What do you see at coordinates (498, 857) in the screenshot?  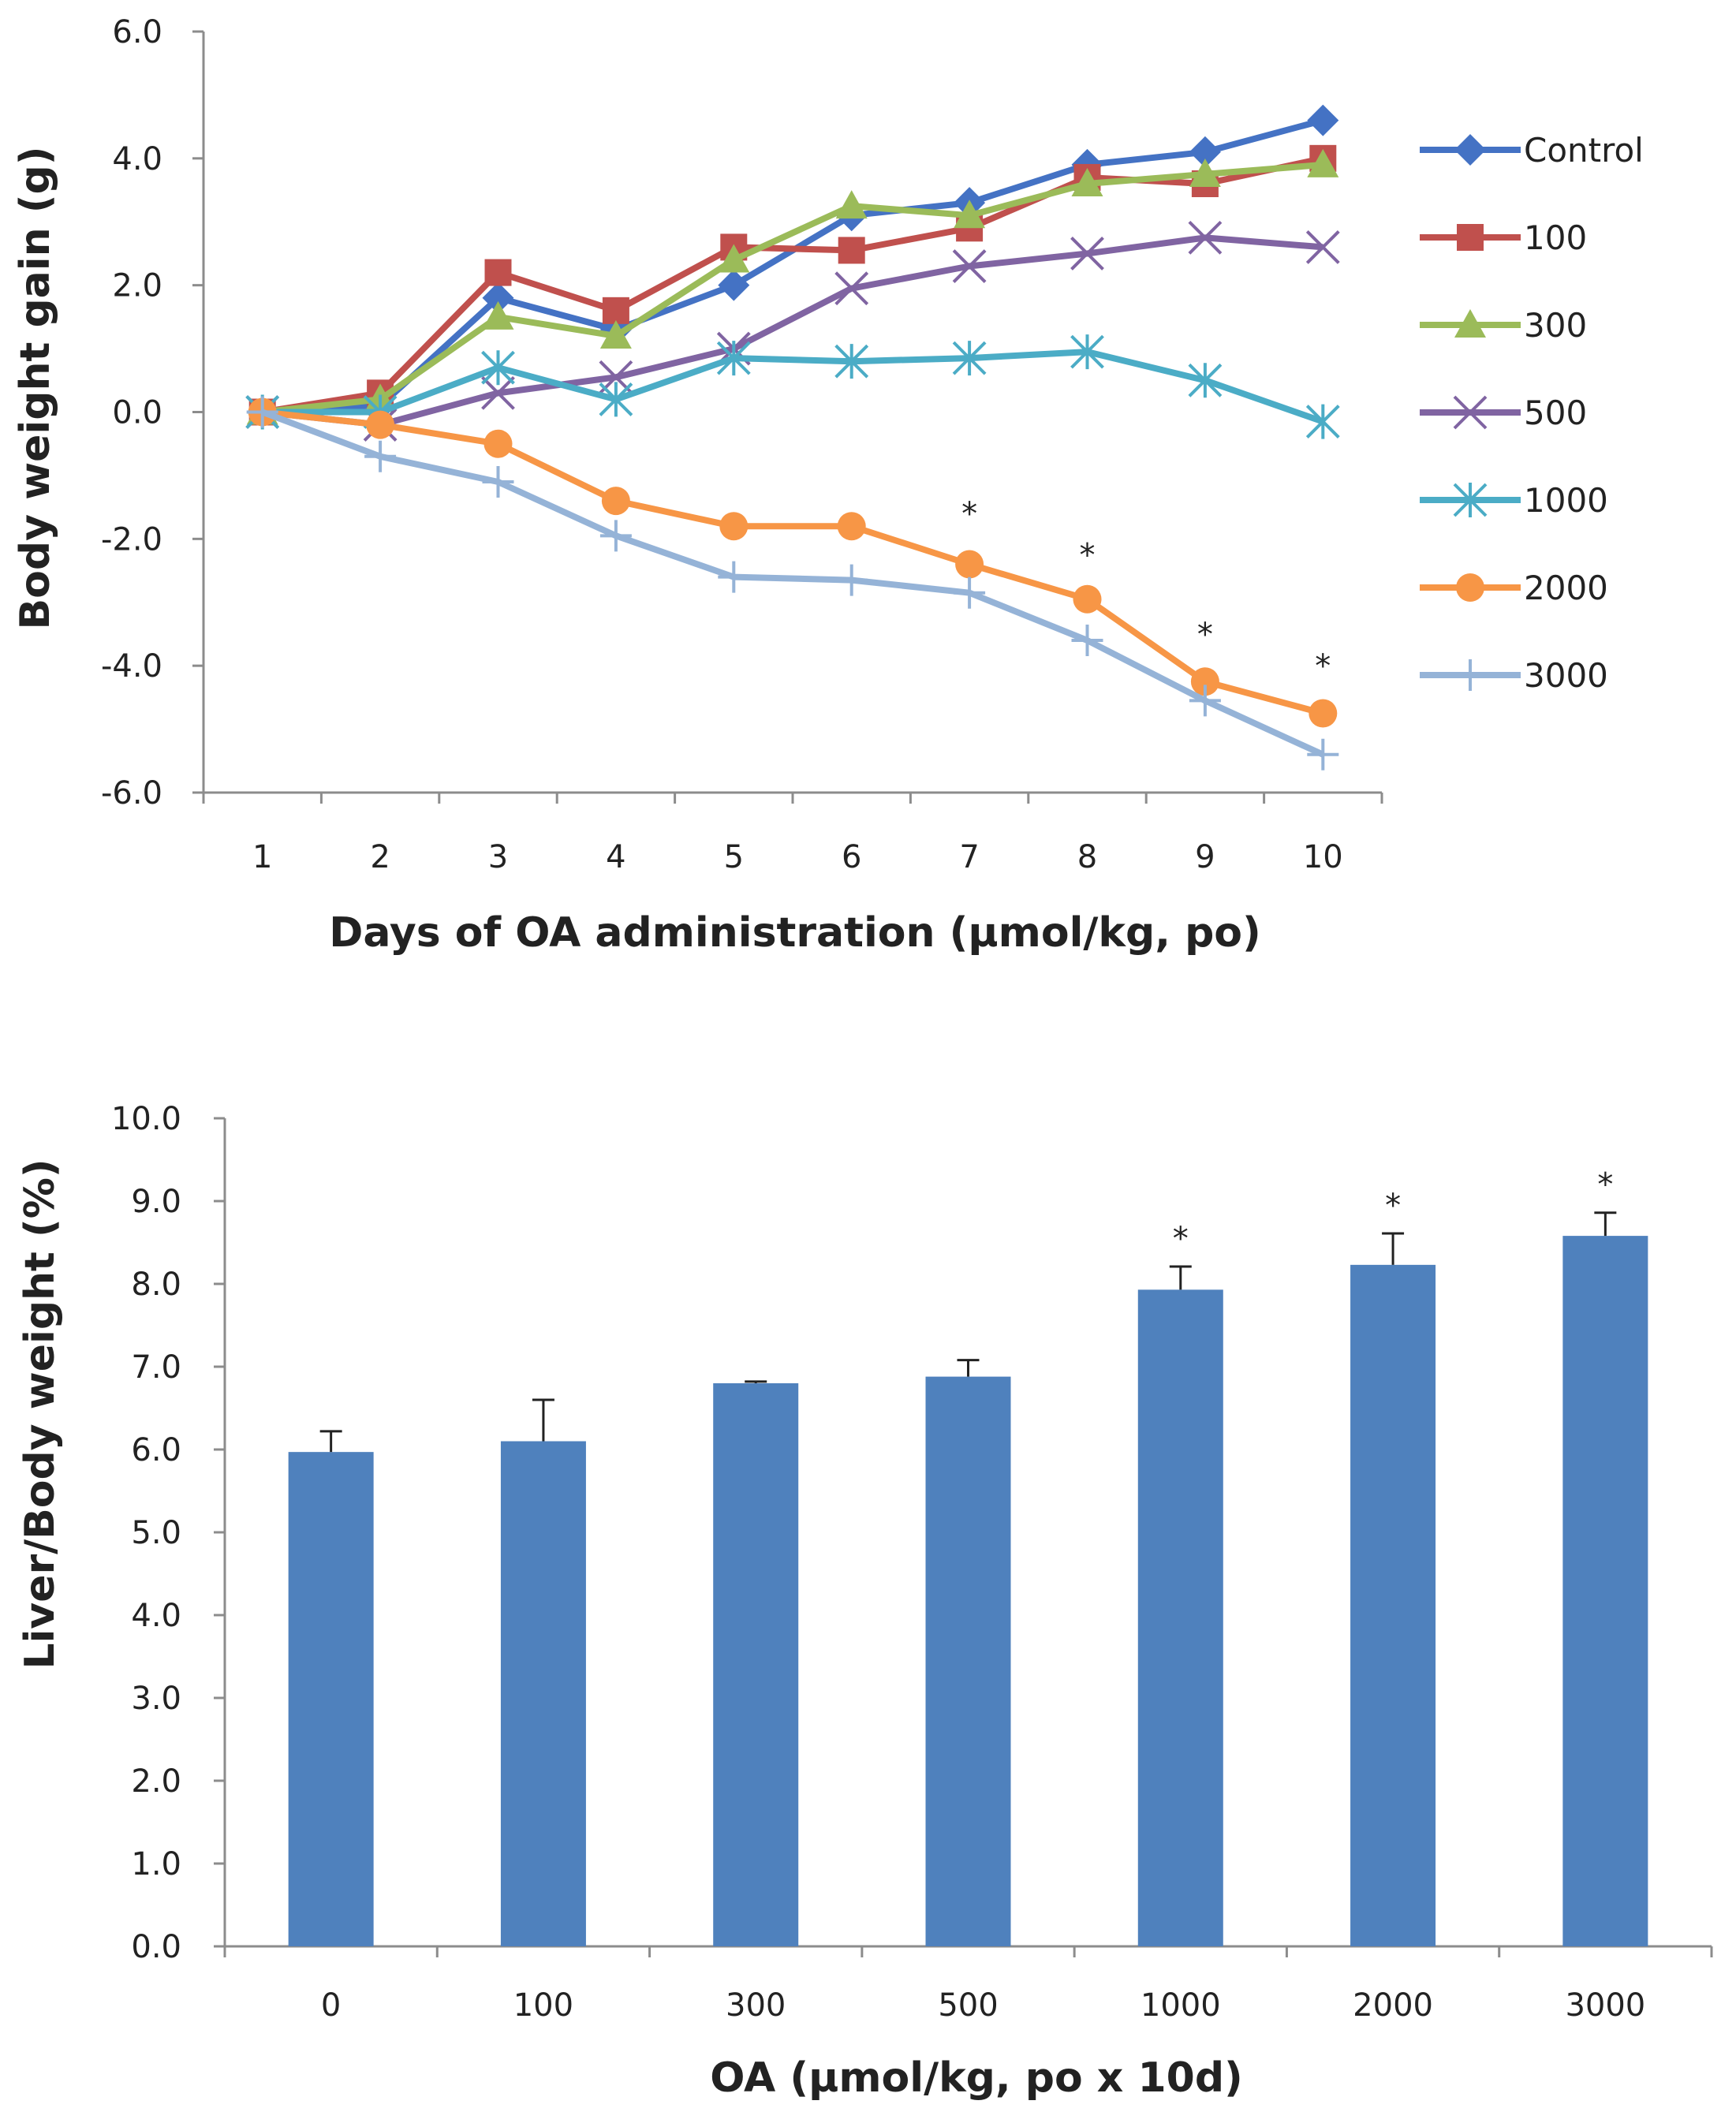 I see `line-chart-x-tick-label: 3` at bounding box center [498, 857].